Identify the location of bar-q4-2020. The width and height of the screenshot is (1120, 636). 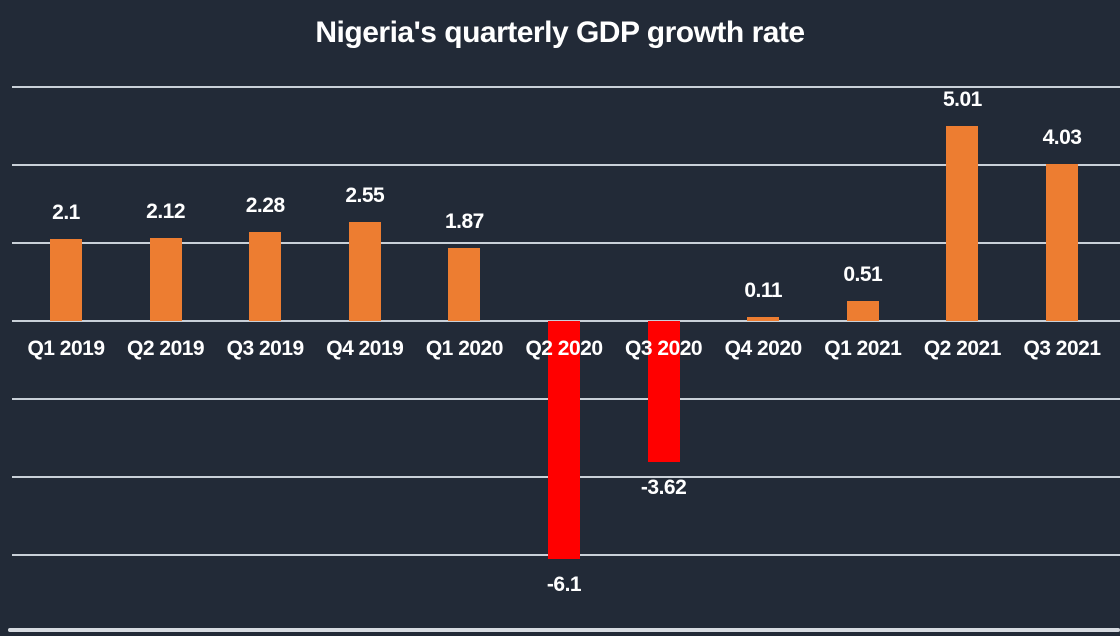
(763, 318).